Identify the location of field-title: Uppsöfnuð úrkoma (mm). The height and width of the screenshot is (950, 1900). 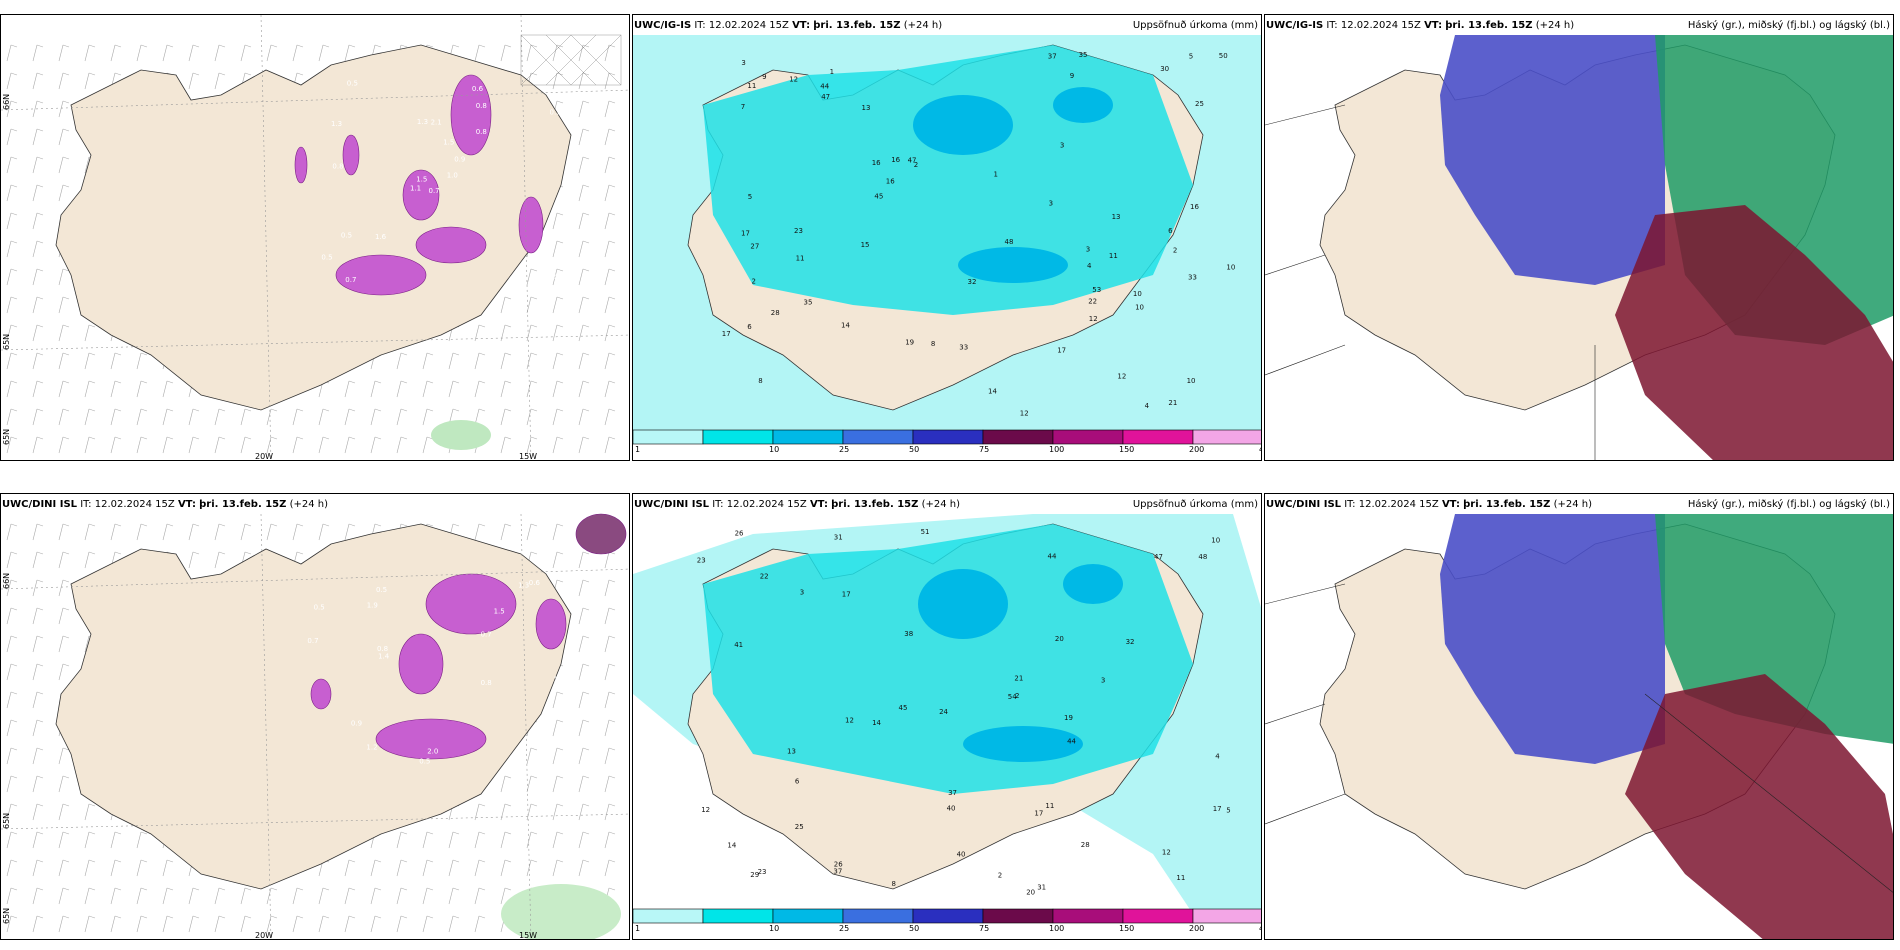
(1195, 504).